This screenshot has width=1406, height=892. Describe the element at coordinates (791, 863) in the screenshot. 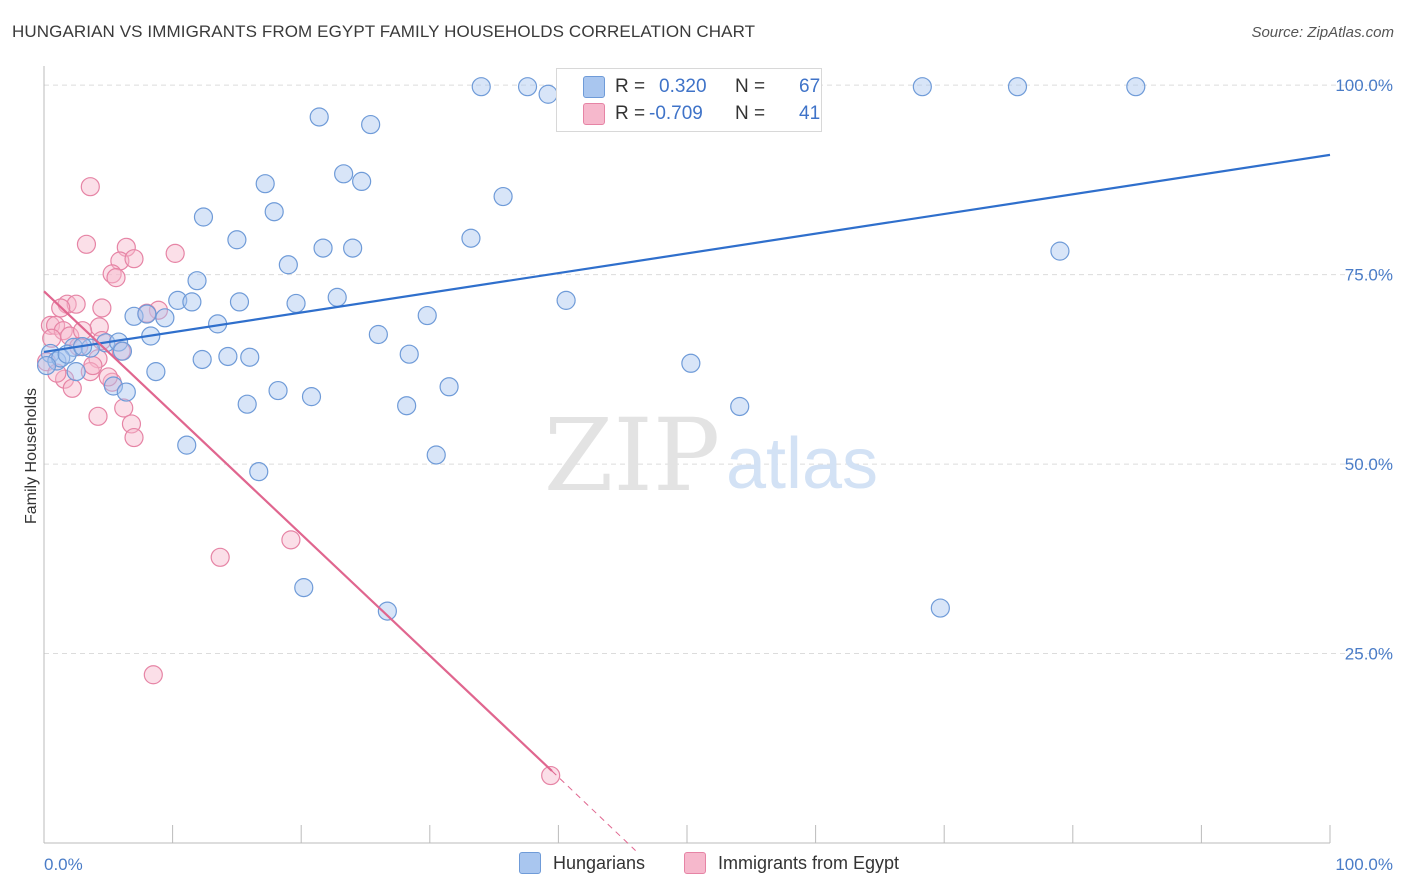

I see `legend-item-egypt: Immigrants from Egypt` at that location.